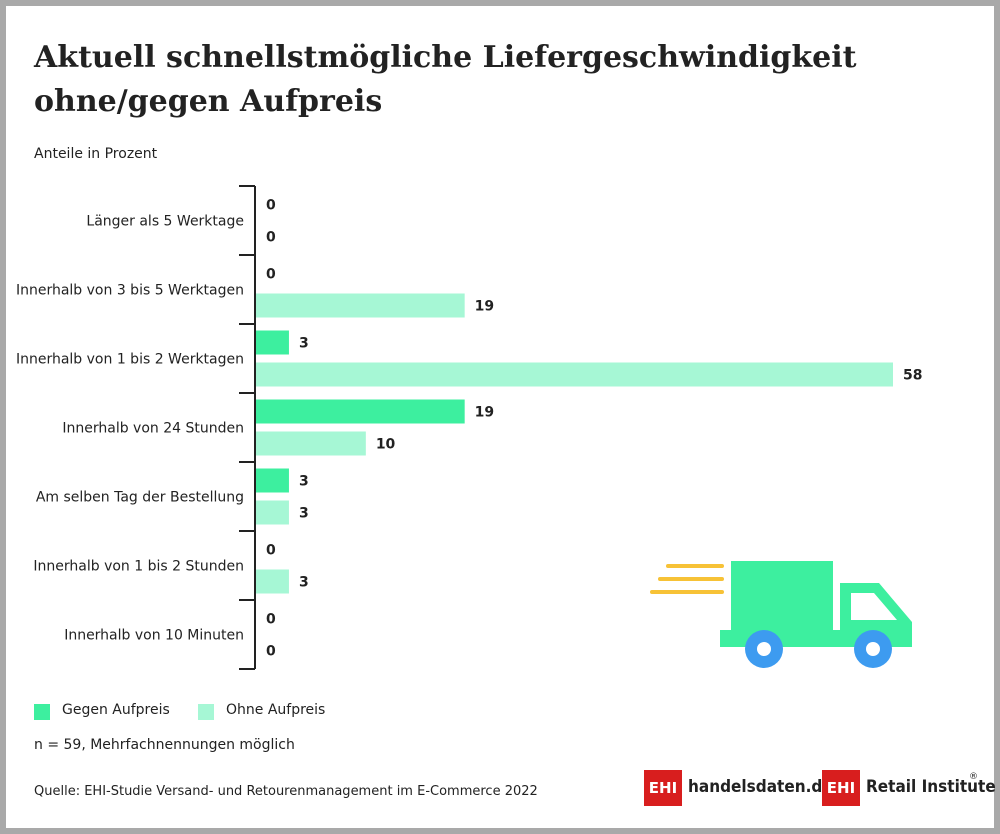  What do you see at coordinates (760, 787) in the screenshot?
I see `handelsdaten-logo-text: handelsdaten.de` at bounding box center [760, 787].